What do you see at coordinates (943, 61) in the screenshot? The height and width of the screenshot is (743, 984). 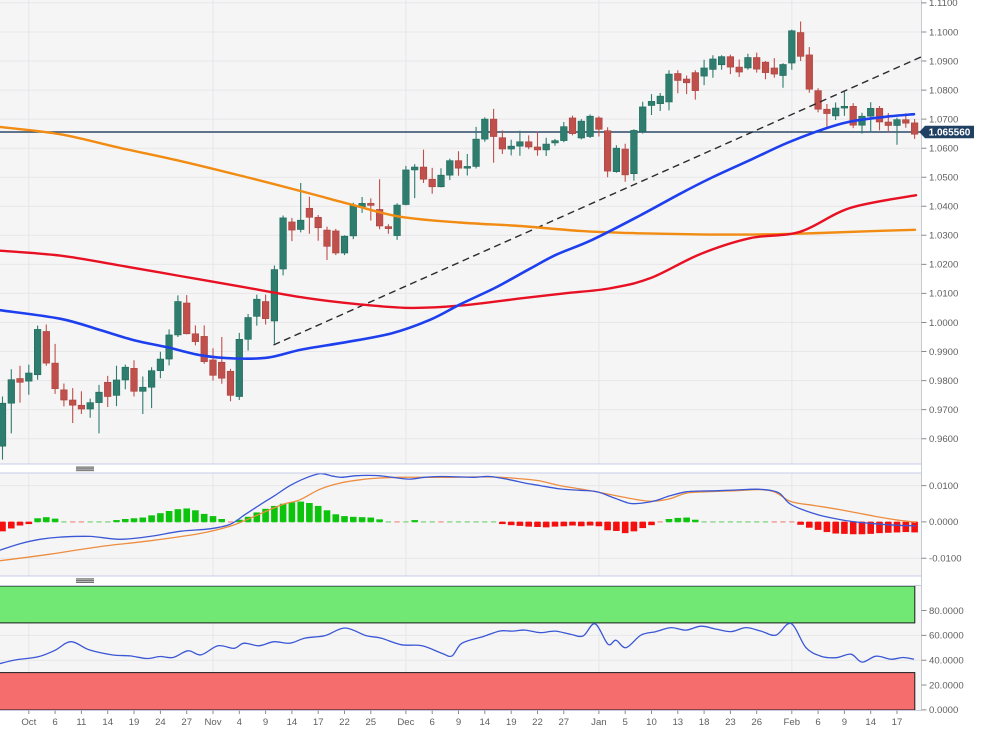 I see `svg-text: 1.0900` at bounding box center [943, 61].